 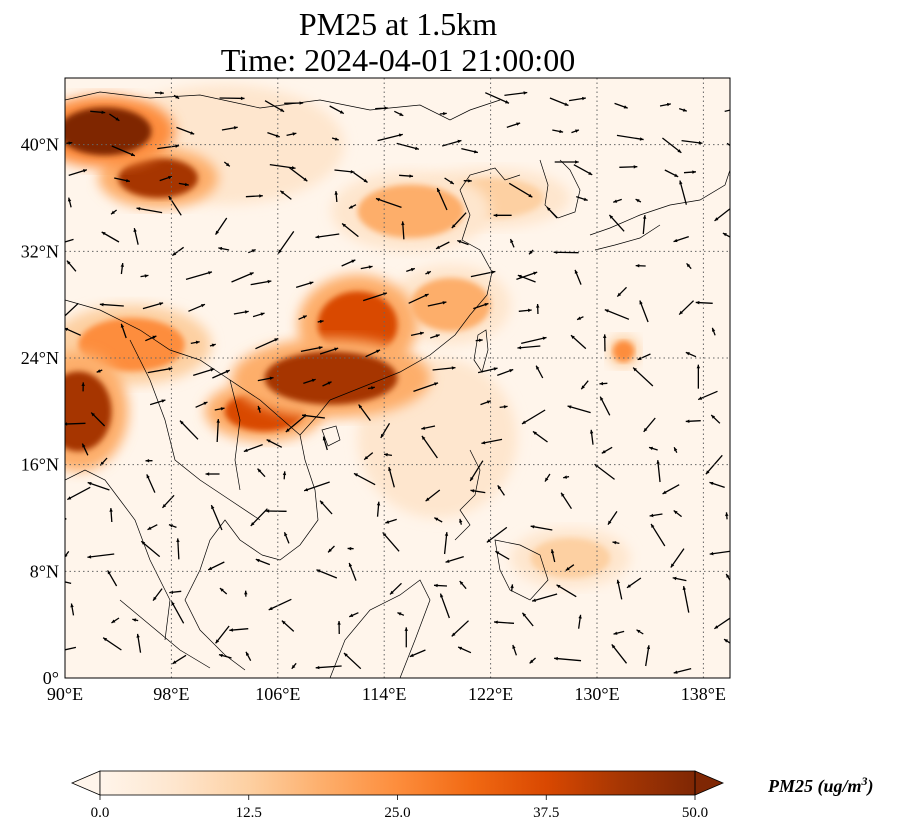 What do you see at coordinates (51, 678) in the screenshot?
I see `lat-label: 0°` at bounding box center [51, 678].